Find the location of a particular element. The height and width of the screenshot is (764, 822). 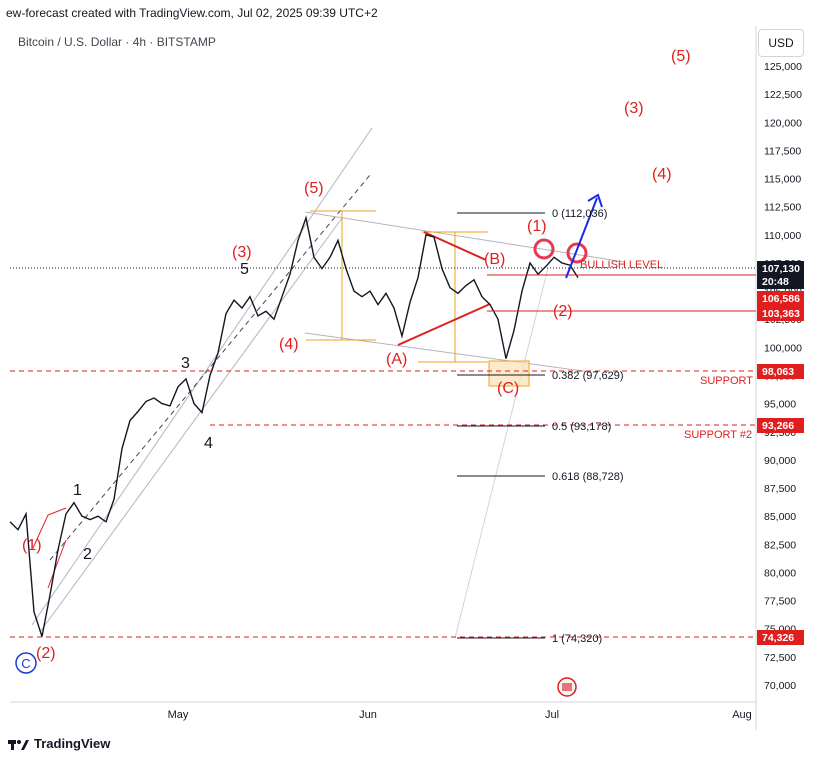

y-tick-label: 120,000 is located at coordinates (783, 123).